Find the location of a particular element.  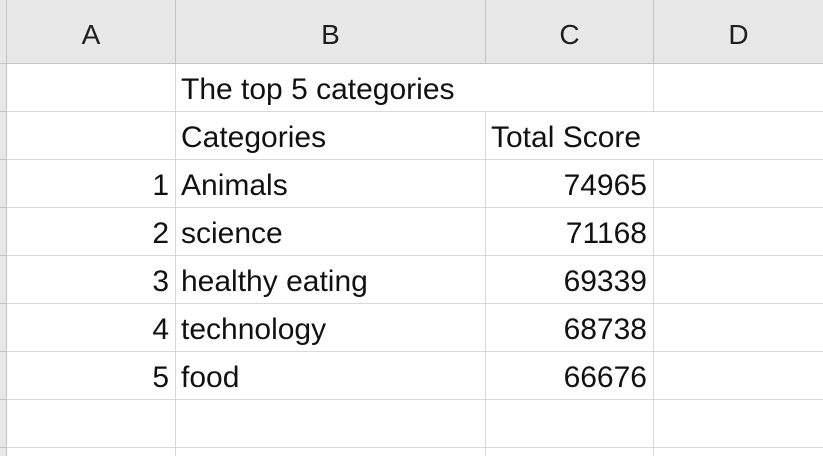

cell-a1 is located at coordinates (91, 87).